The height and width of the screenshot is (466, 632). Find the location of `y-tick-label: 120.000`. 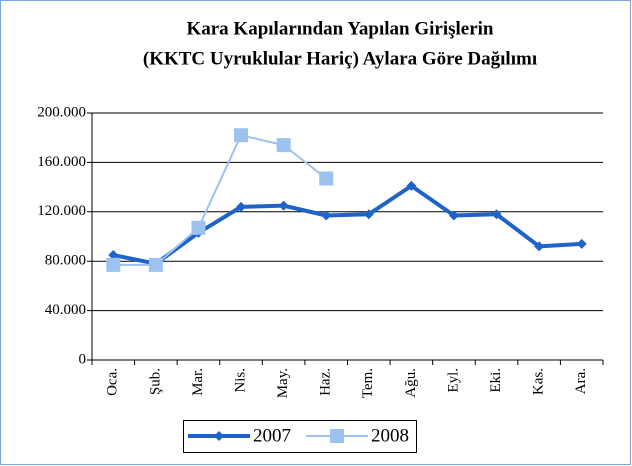

y-tick-label: 120.000 is located at coordinates (61, 211).